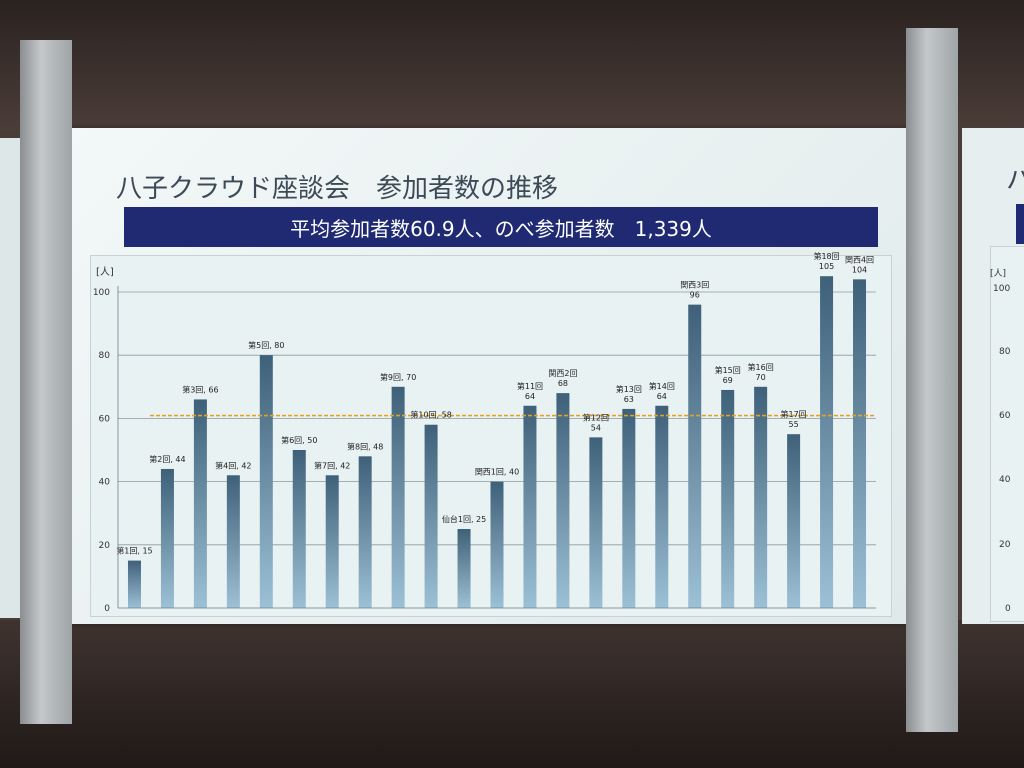  Describe the element at coordinates (530, 386) in the screenshot. I see `data-label: 第11回` at that location.